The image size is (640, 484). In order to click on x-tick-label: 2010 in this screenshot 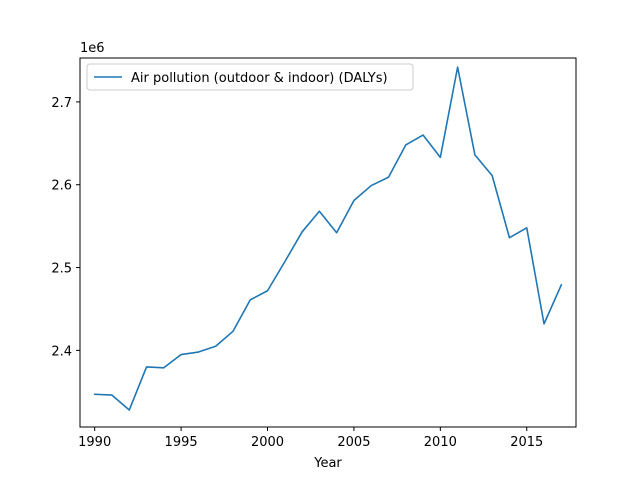, I will do `click(440, 442)`.